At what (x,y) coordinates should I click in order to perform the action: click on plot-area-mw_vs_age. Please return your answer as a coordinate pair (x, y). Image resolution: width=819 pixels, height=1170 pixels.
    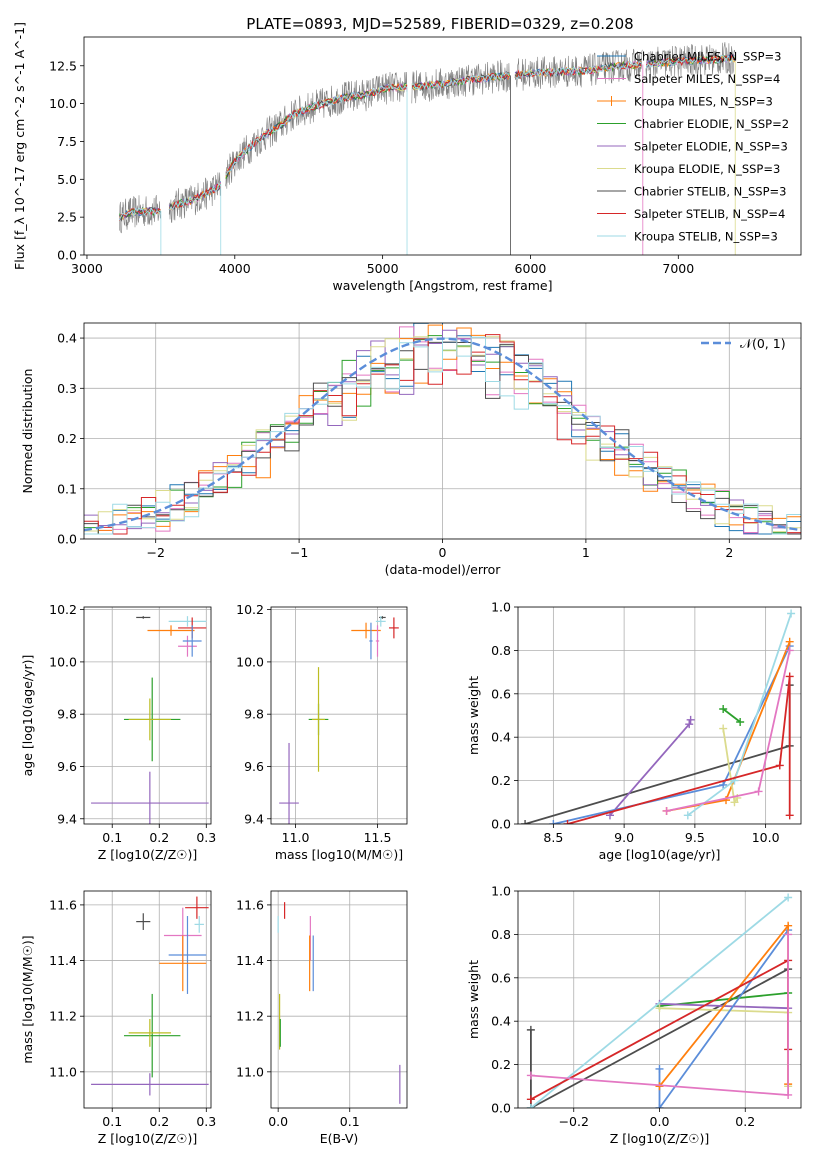
    Looking at the image, I should click on (659, 715).